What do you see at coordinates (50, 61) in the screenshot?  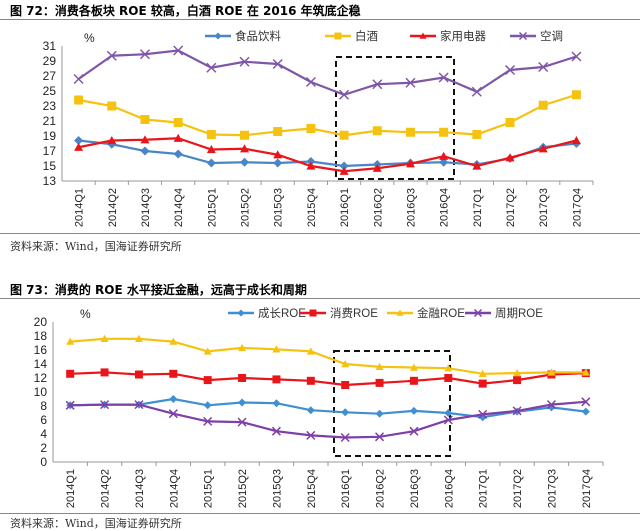 I see `y-tick-label: 29` at bounding box center [50, 61].